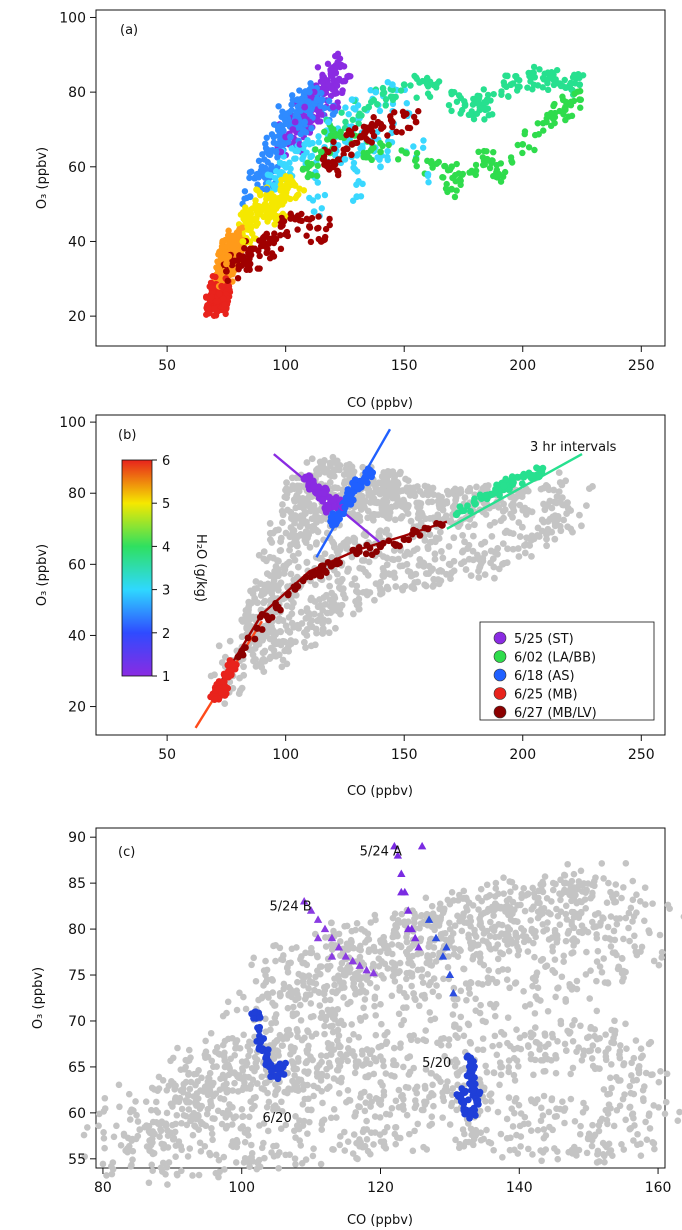 This screenshot has height=1230, width=682. What do you see at coordinates (137, 568) in the screenshot?
I see `colorbar-gradient` at bounding box center [137, 568].